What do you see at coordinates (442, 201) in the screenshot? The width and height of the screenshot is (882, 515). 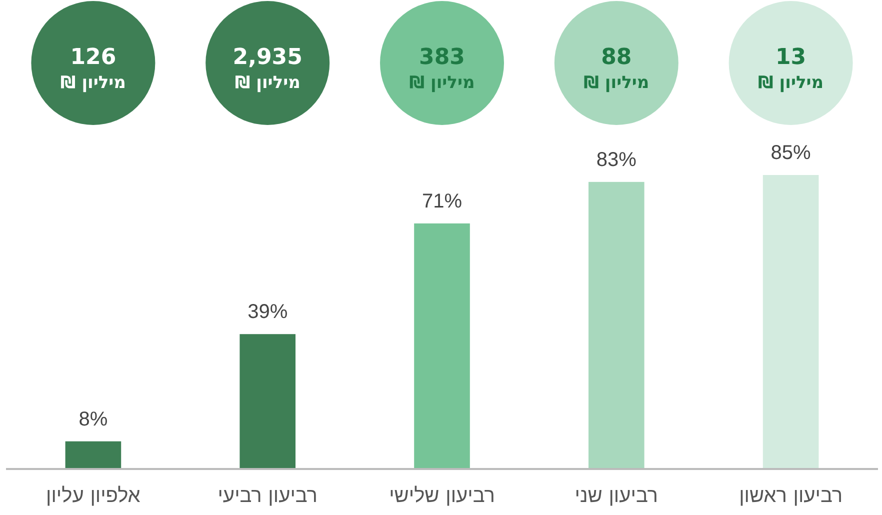 I see `data-label: 71%` at bounding box center [442, 201].